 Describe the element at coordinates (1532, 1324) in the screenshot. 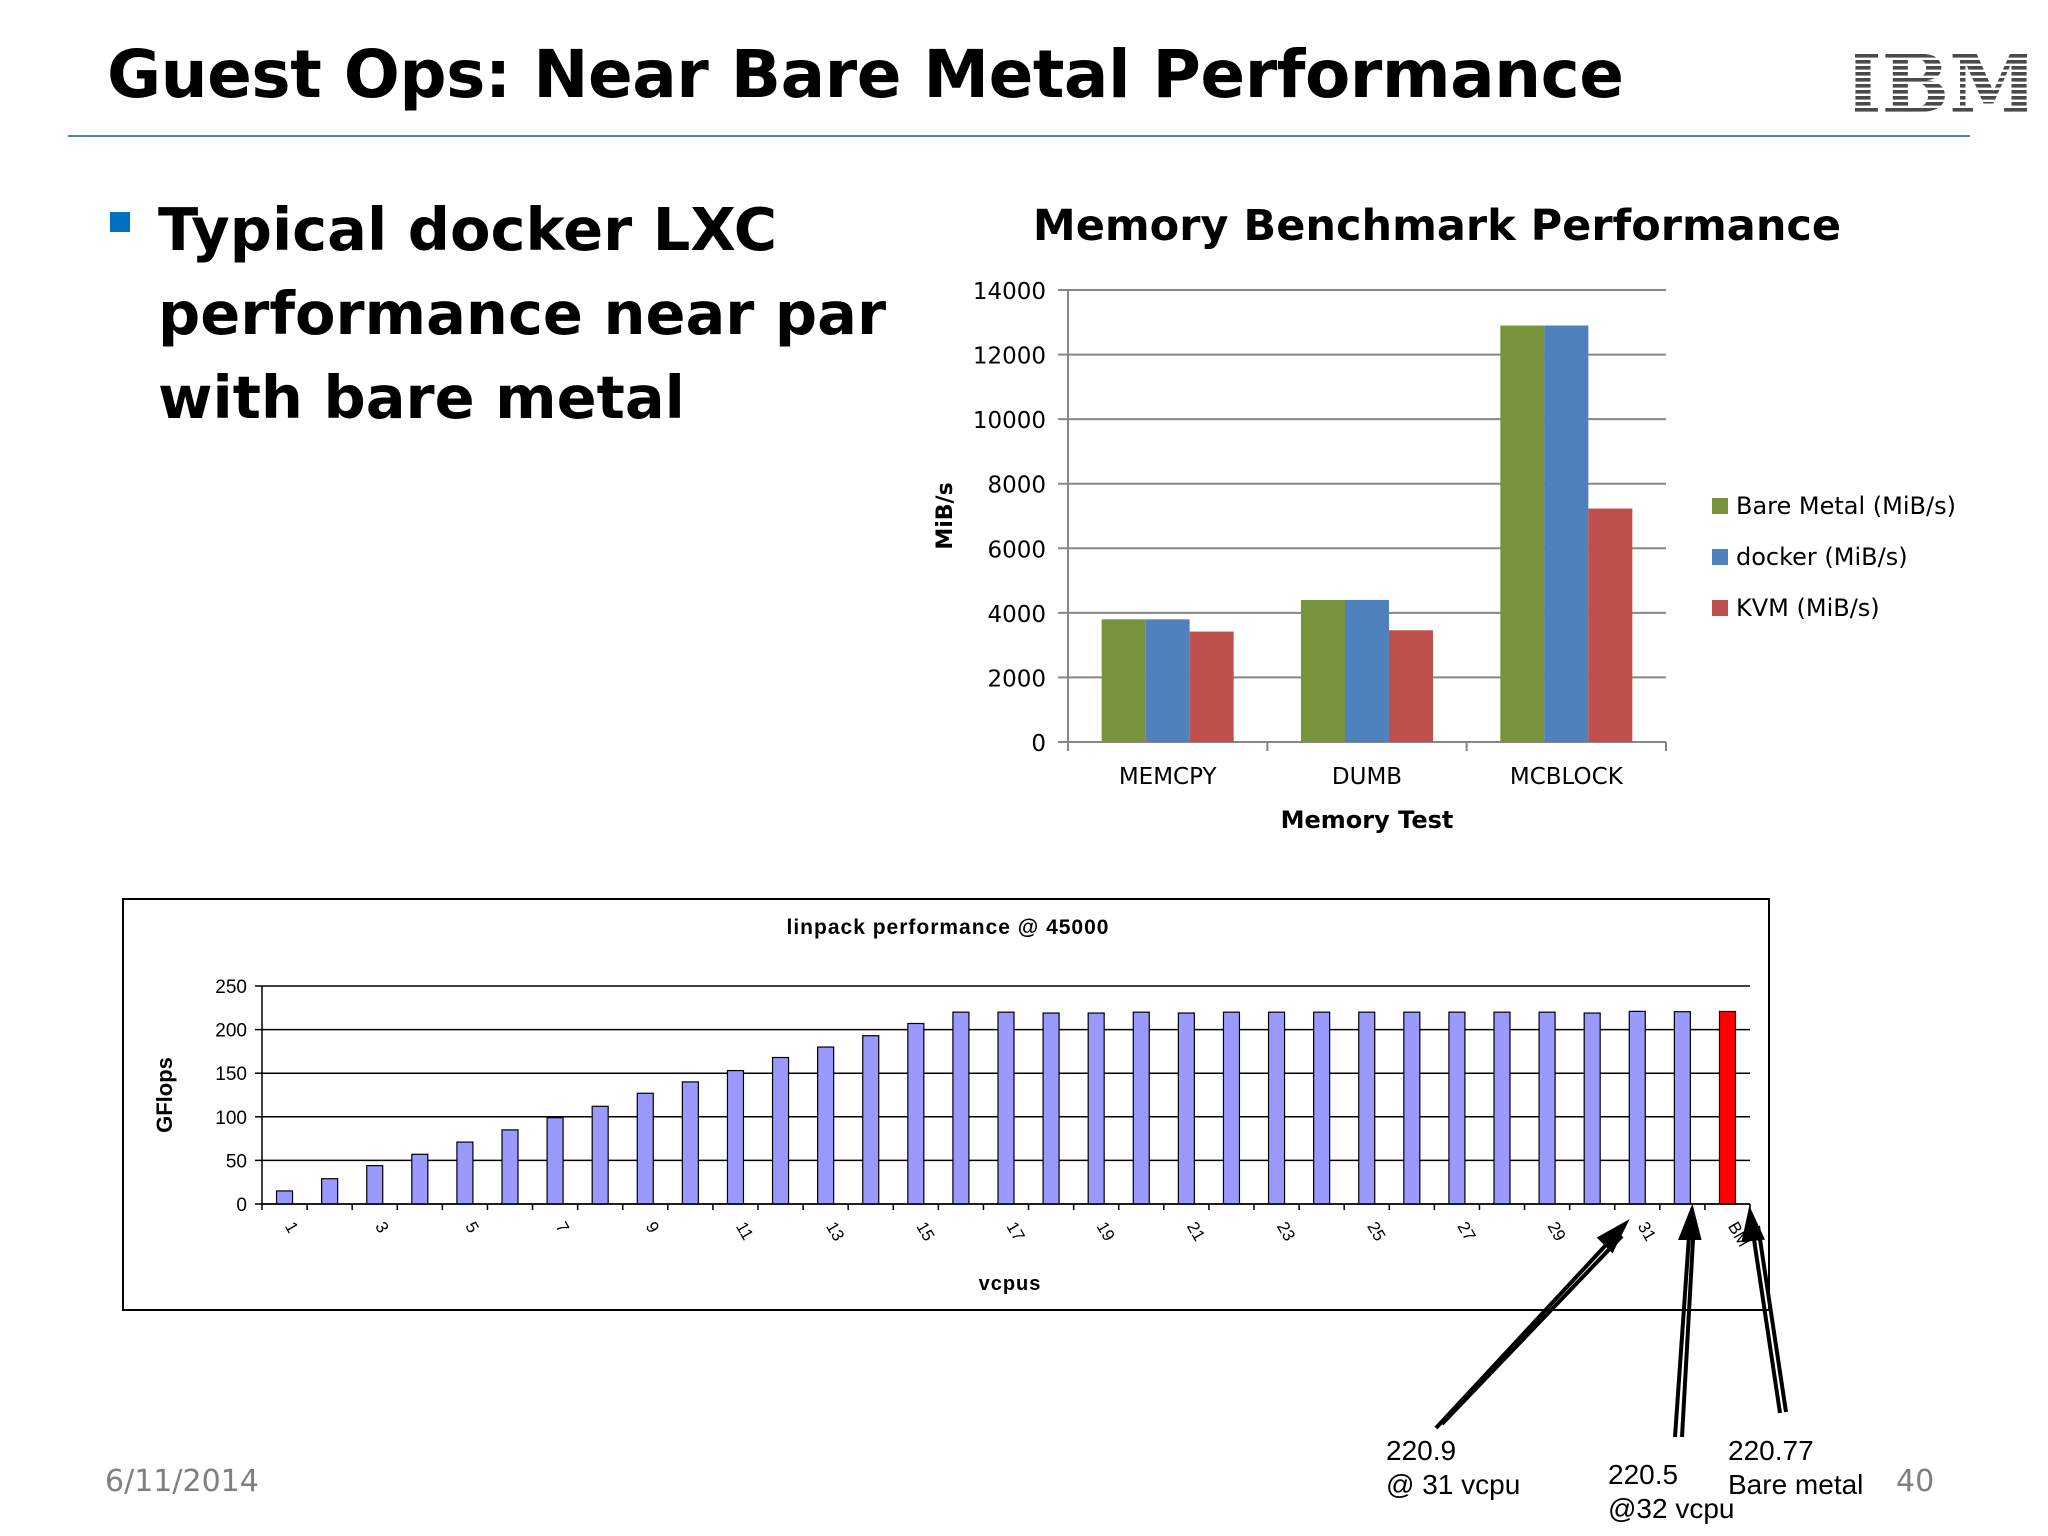

I see `arrow-31-vcpu` at that location.